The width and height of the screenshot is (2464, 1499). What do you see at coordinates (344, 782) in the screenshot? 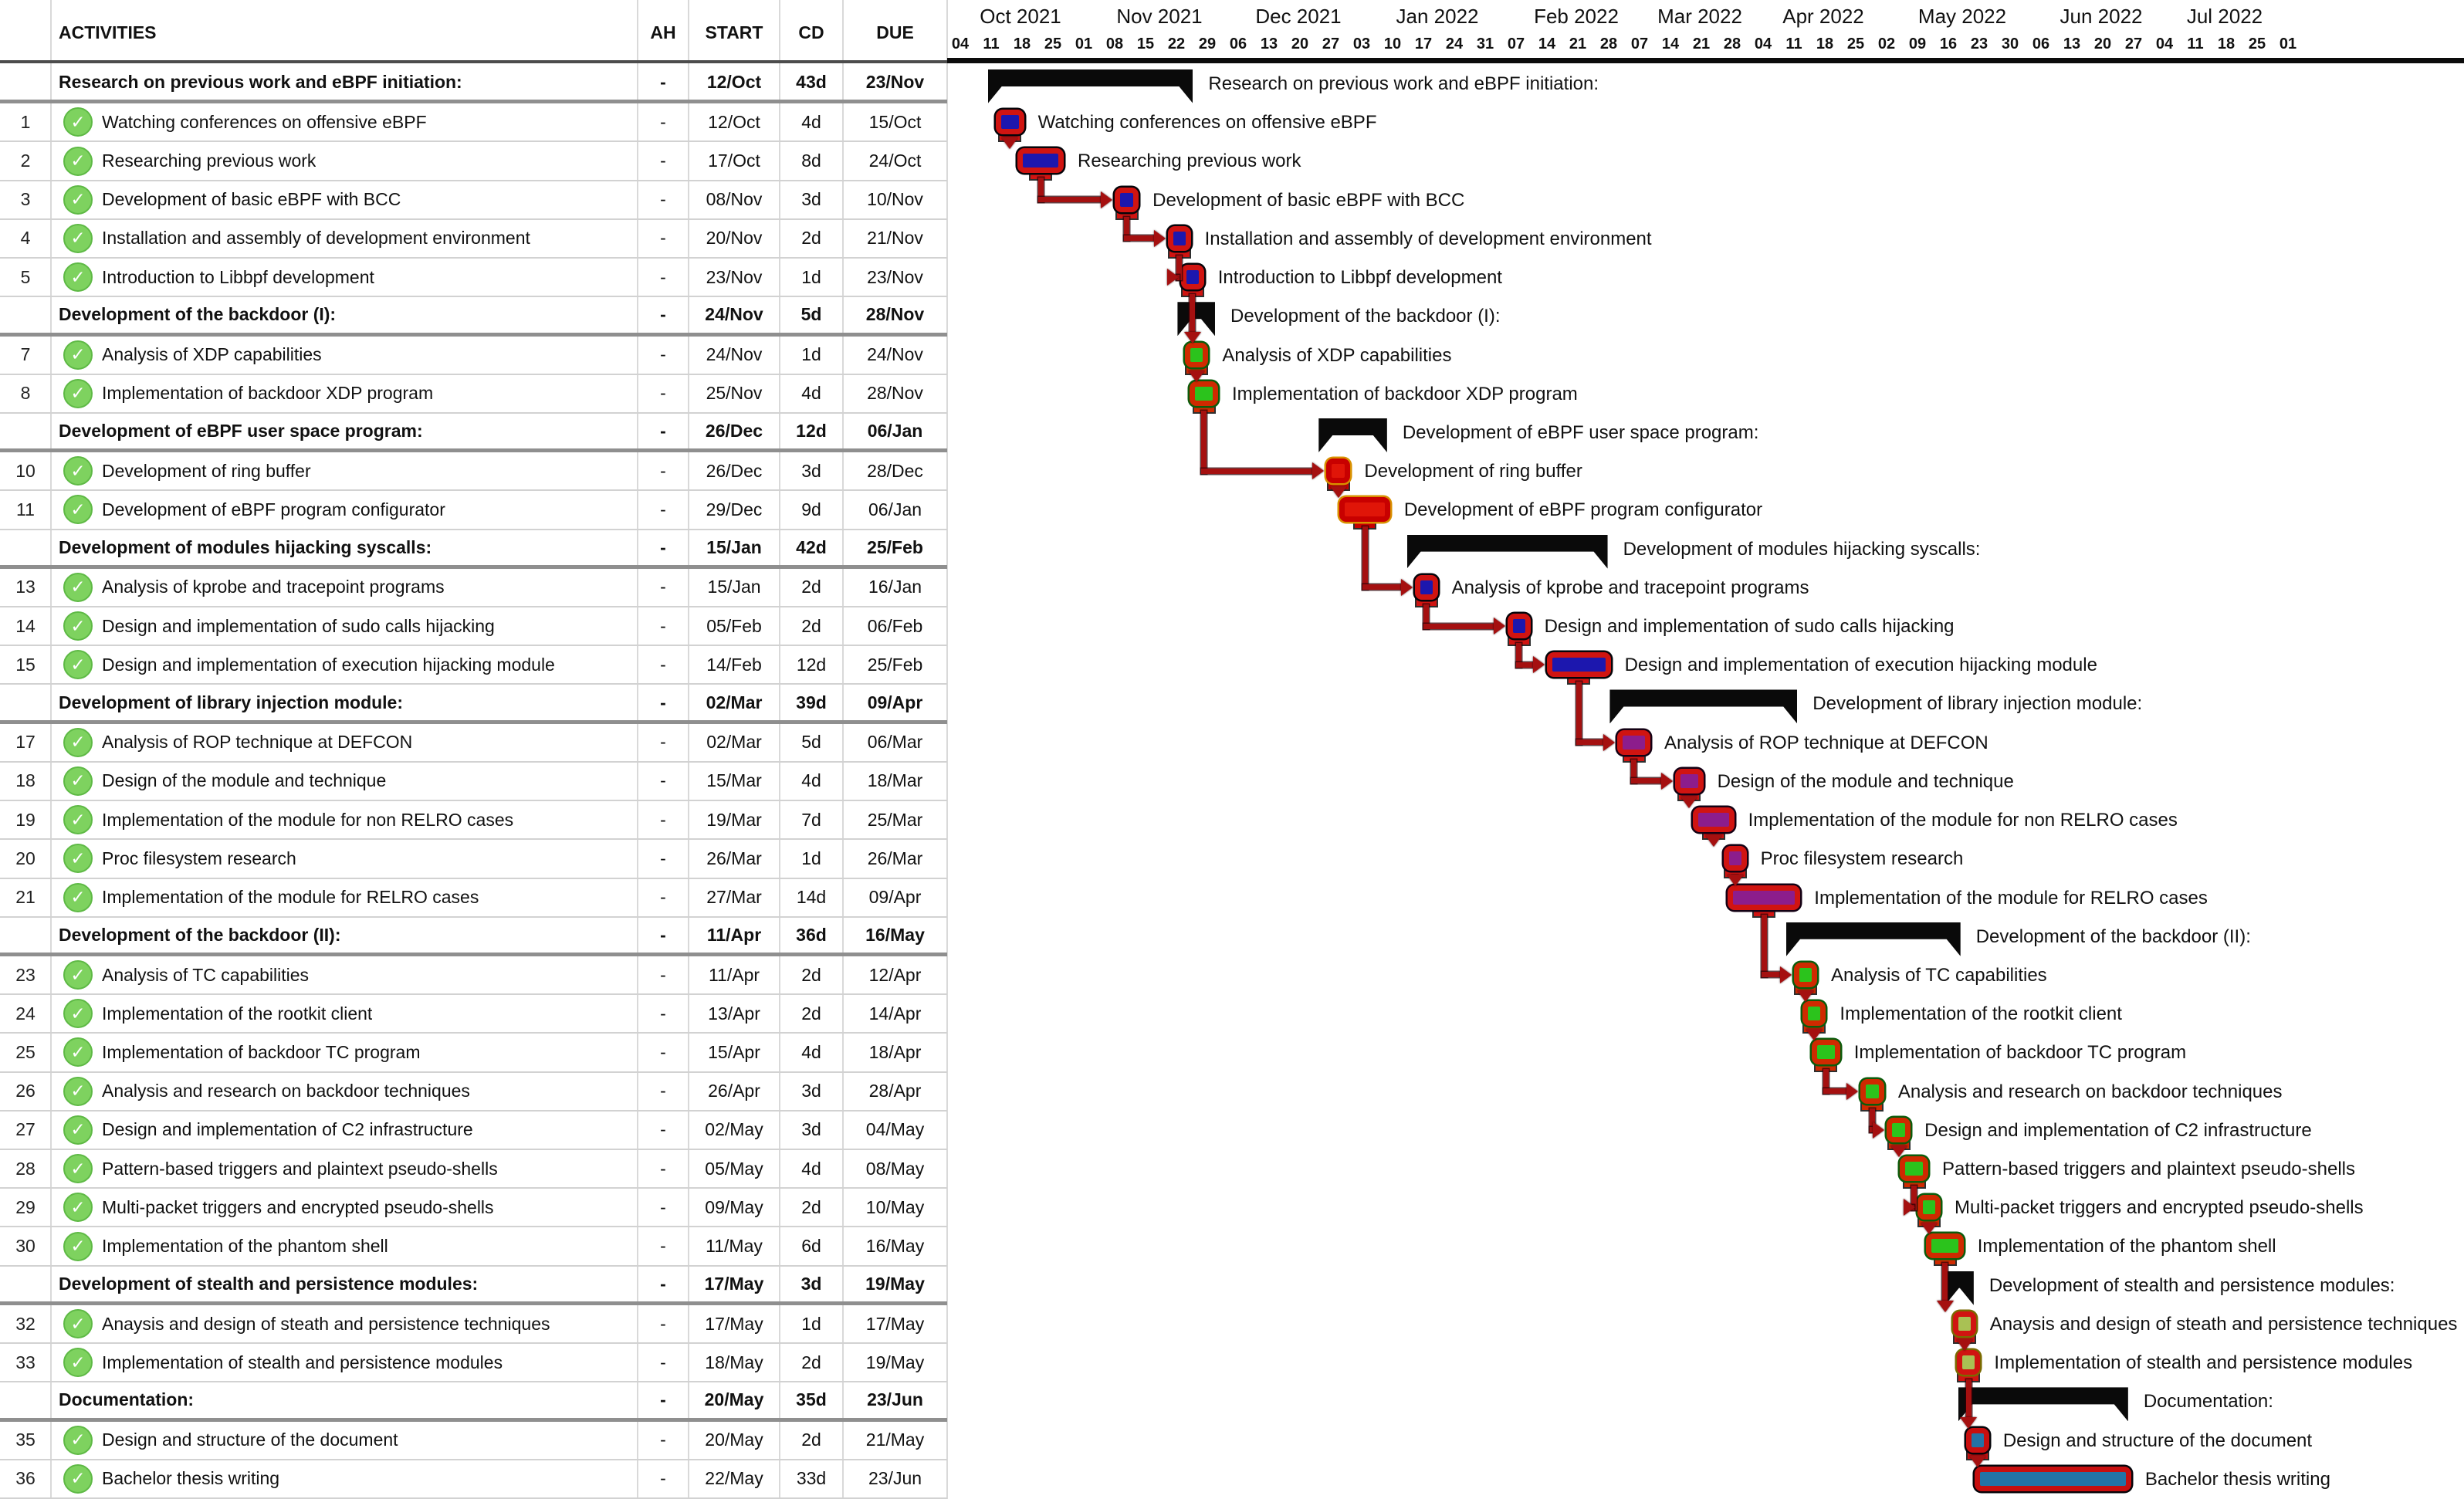
I see `activity-cell: ✓ Design of the module and technique` at bounding box center [344, 782].